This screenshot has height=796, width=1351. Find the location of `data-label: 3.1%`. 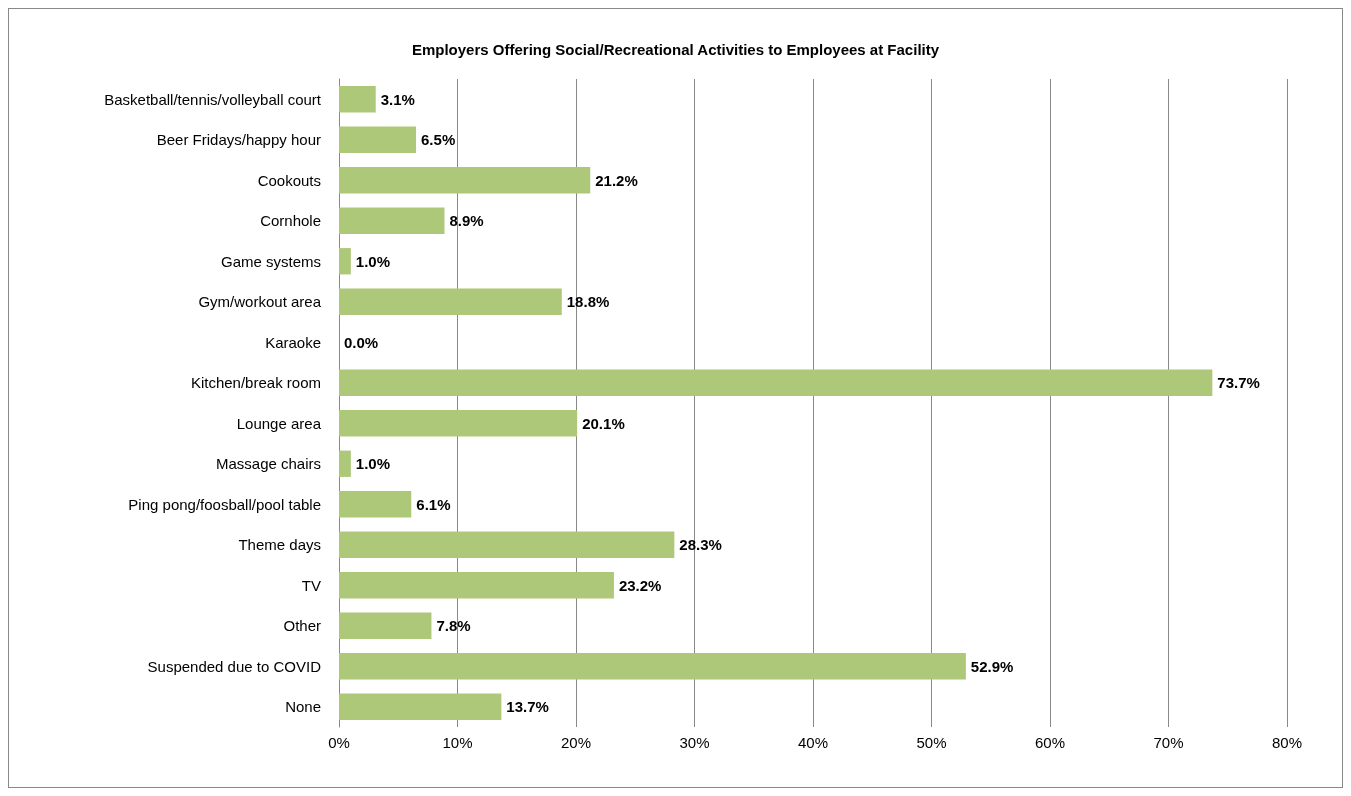

data-label: 3.1% is located at coordinates (397, 99).